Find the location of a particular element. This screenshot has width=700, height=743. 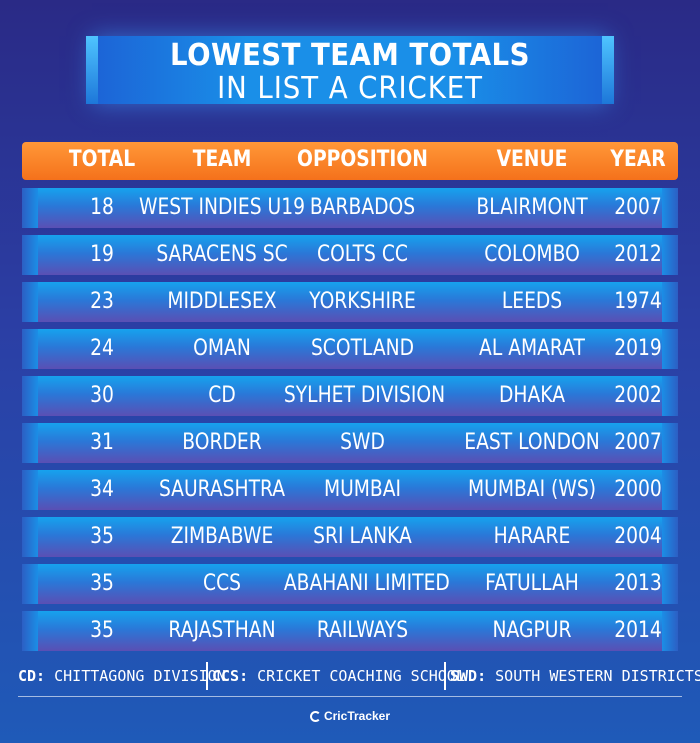

cell-year: 2002 is located at coordinates (638, 395).